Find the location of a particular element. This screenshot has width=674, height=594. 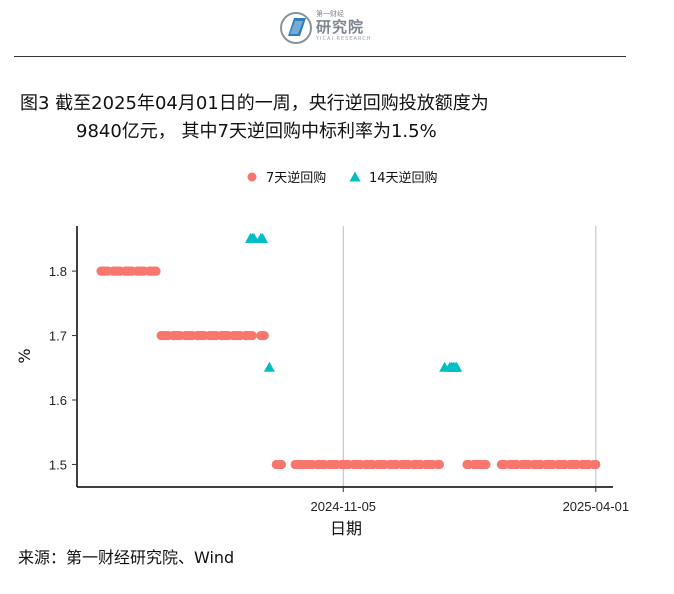

logo-small-text: 第一财经 is located at coordinates (330, 14).